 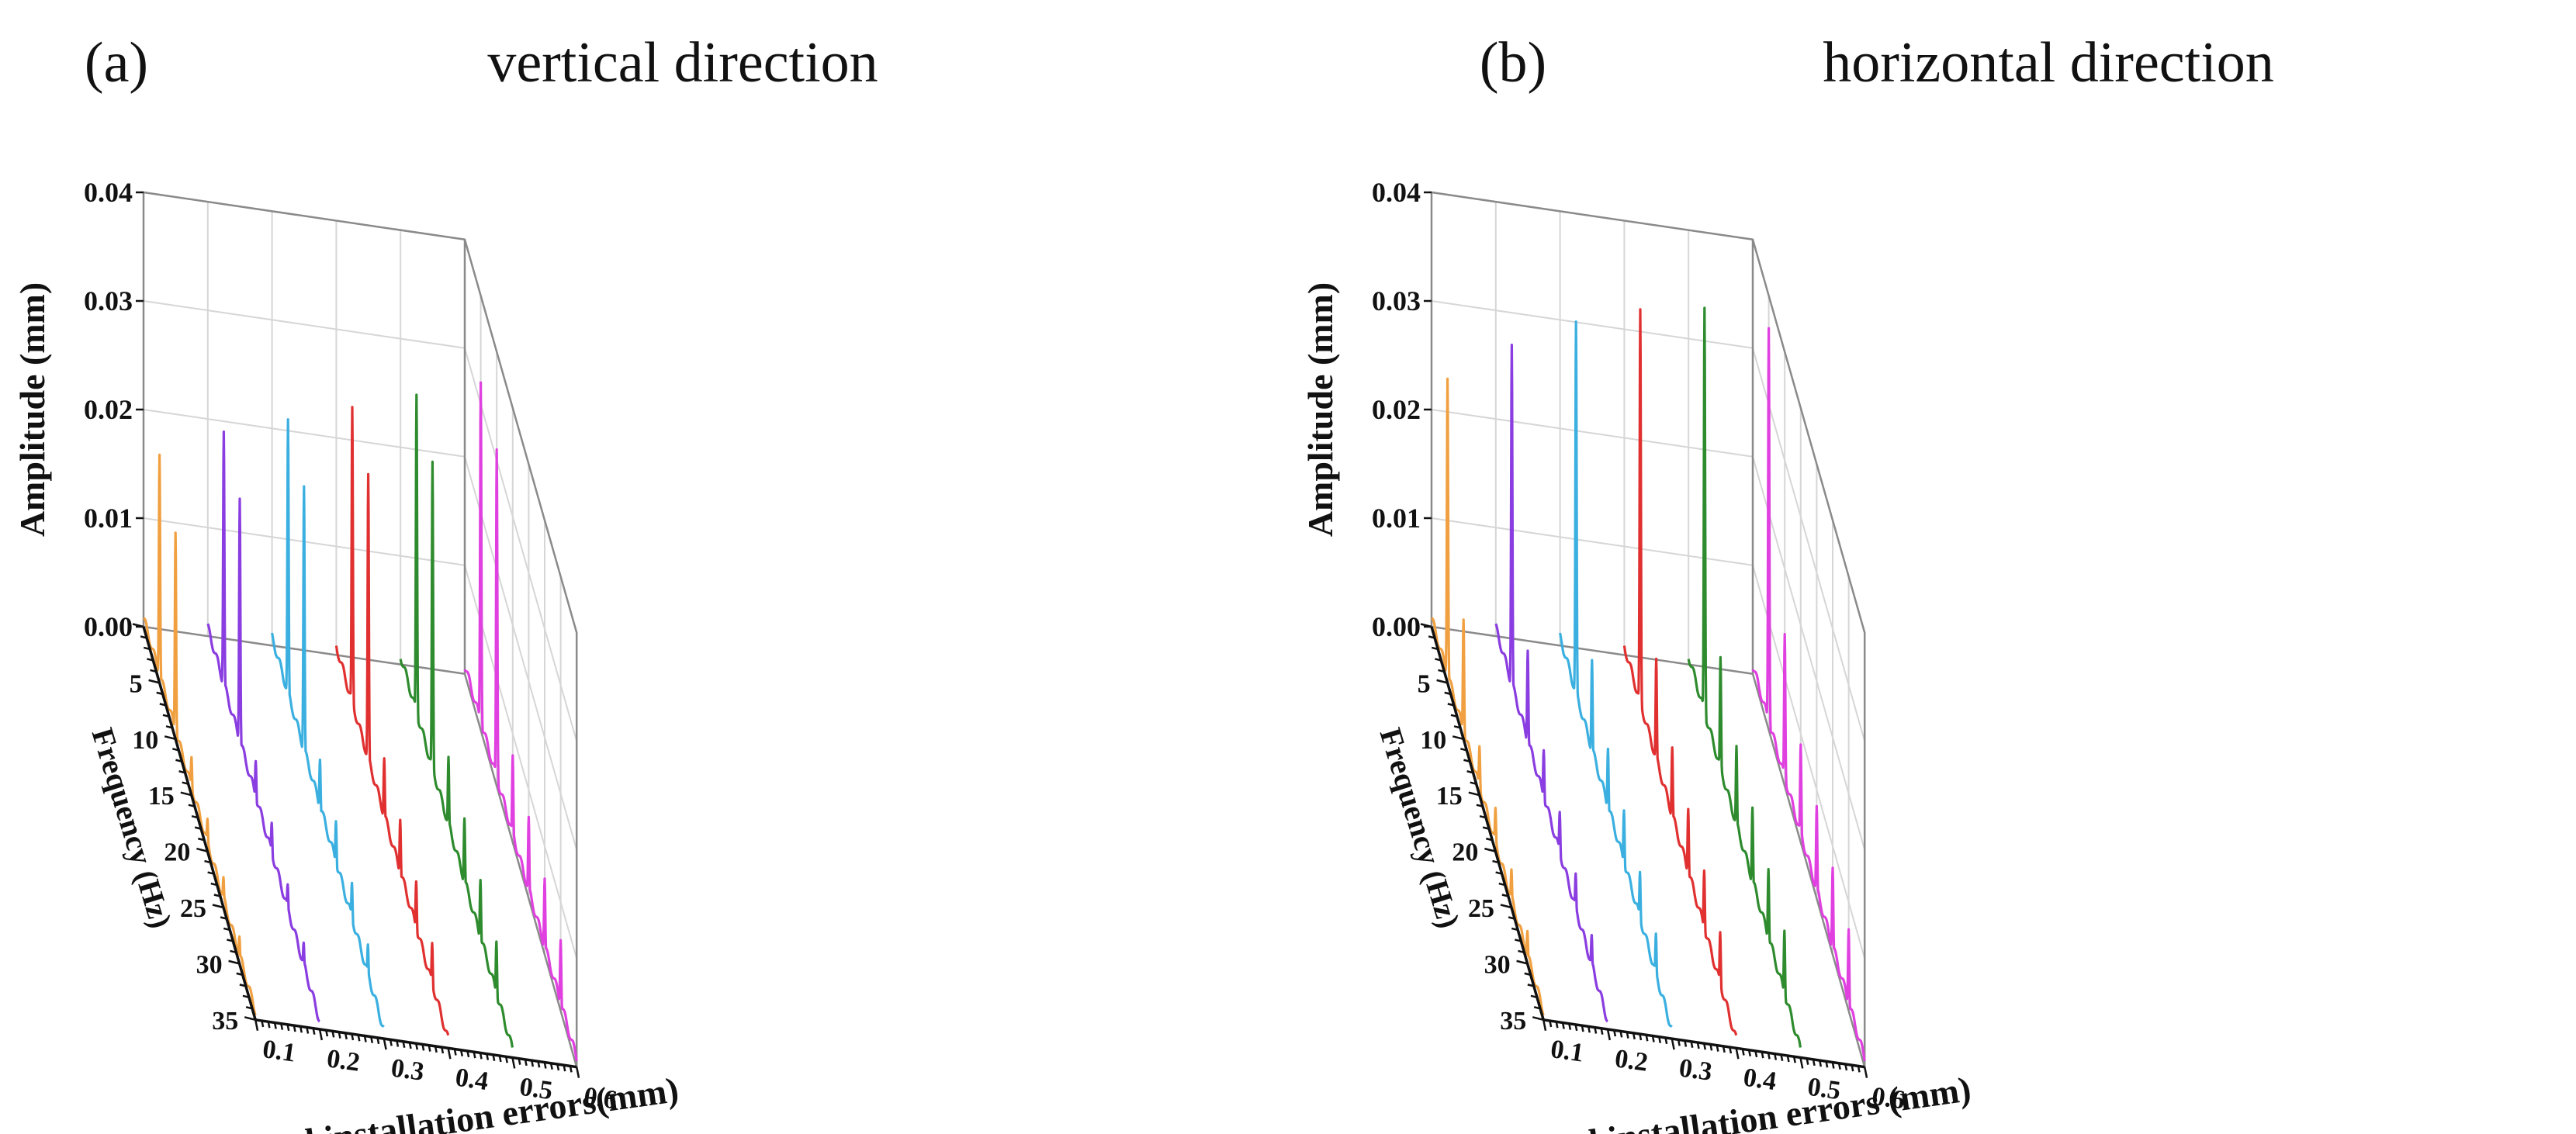 What do you see at coordinates (131, 828) in the screenshot?
I see `frequency-axis-title: Frequency (Hz)` at bounding box center [131, 828].